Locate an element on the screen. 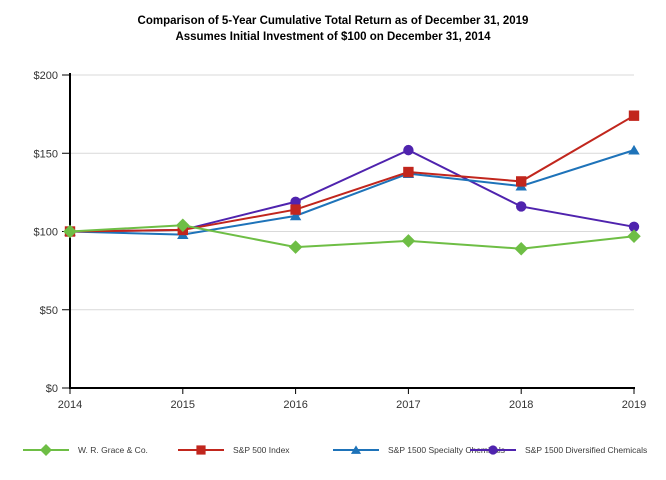 This screenshot has height=480, width=666. legend-item-2: S&P 1500 Specialty Chemicals is located at coordinates (419, 450).